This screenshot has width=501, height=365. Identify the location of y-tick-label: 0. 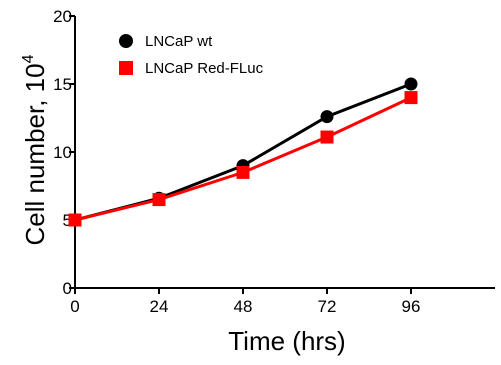
(67, 288).